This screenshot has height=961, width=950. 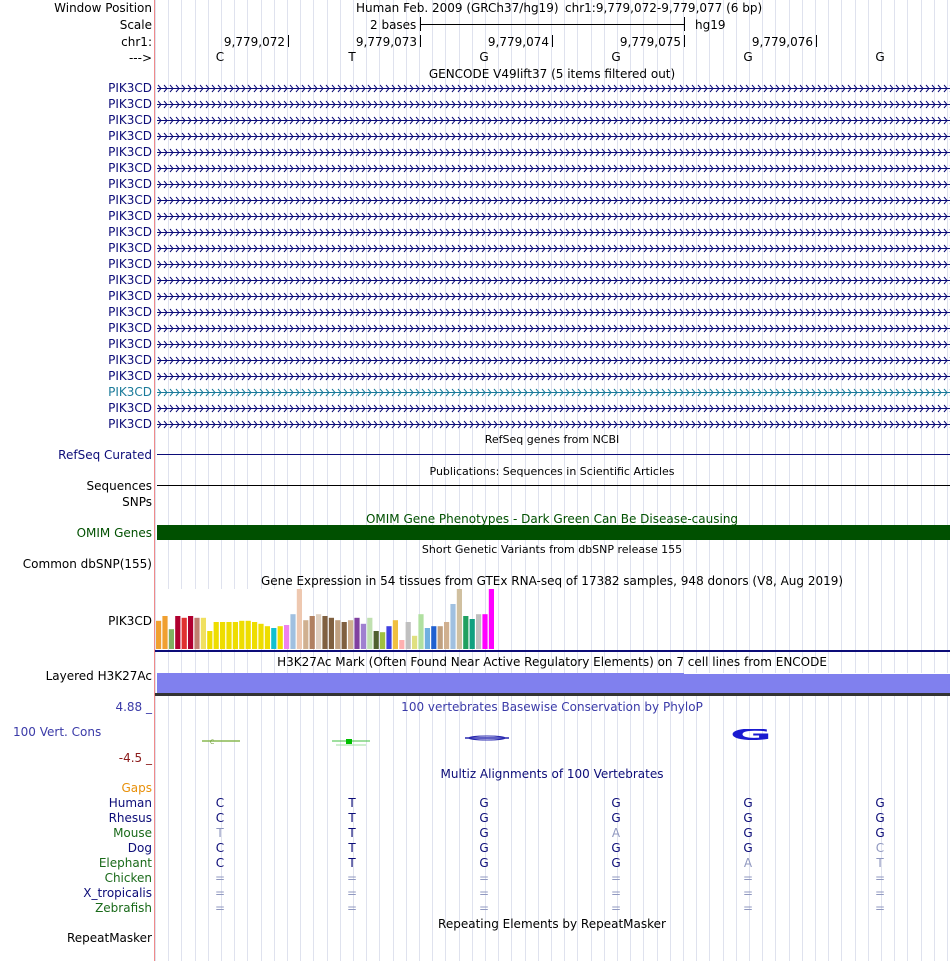 What do you see at coordinates (552, 924) in the screenshot?
I see `repeatmasker-track-title: Repeating Elements by RepeatMasker` at bounding box center [552, 924].